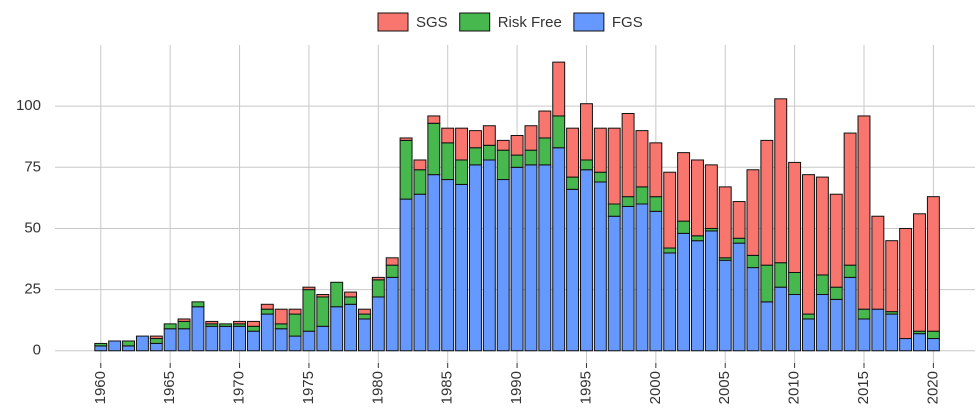 This screenshot has height=414, width=979. What do you see at coordinates (447, 387) in the screenshot?
I see `x-tick-label: 1985` at bounding box center [447, 387].